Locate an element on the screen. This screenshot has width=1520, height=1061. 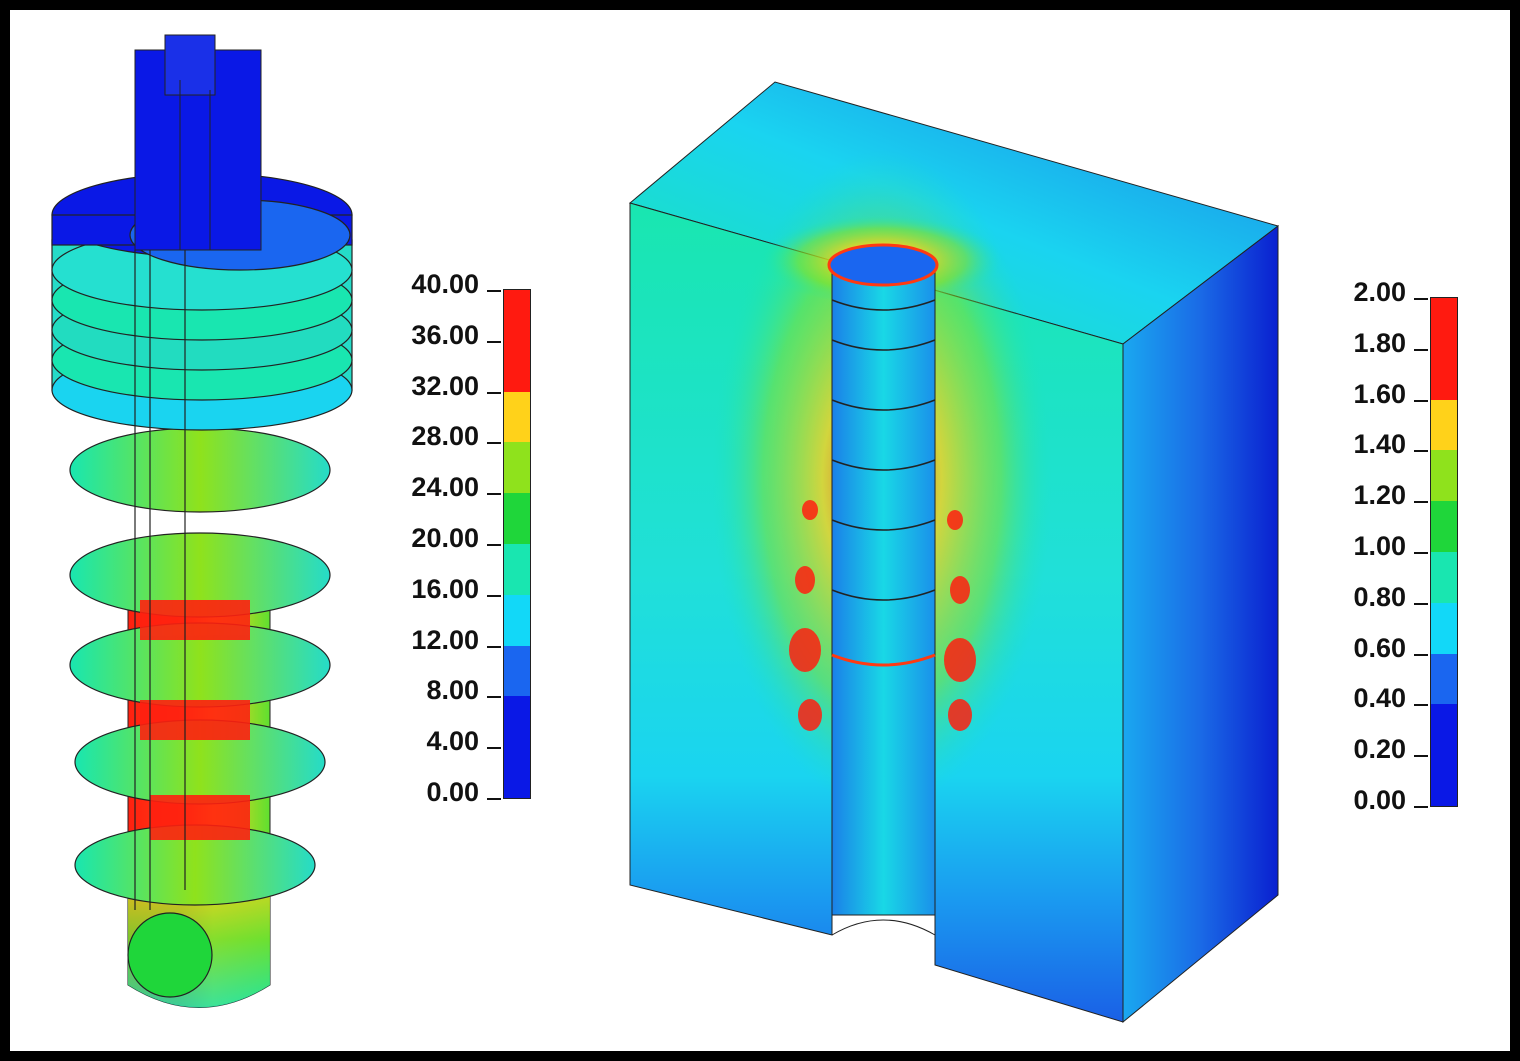
legend-tick-label: 32.00 is located at coordinates (446, 386).